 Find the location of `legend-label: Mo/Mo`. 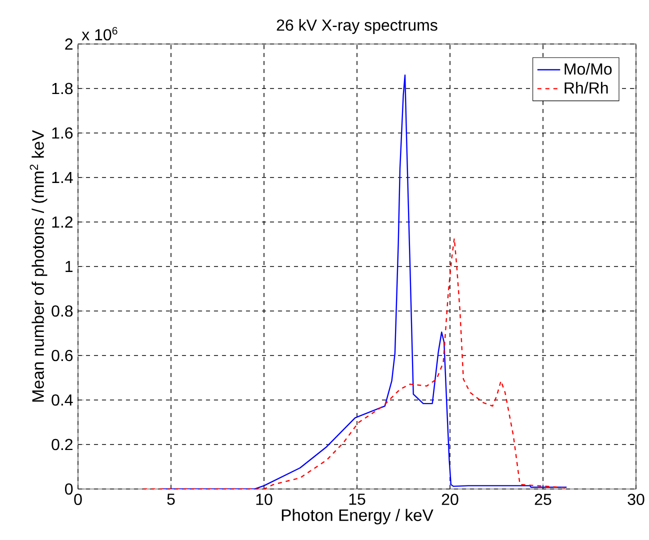

legend-label: Mo/Mo is located at coordinates (588, 68).